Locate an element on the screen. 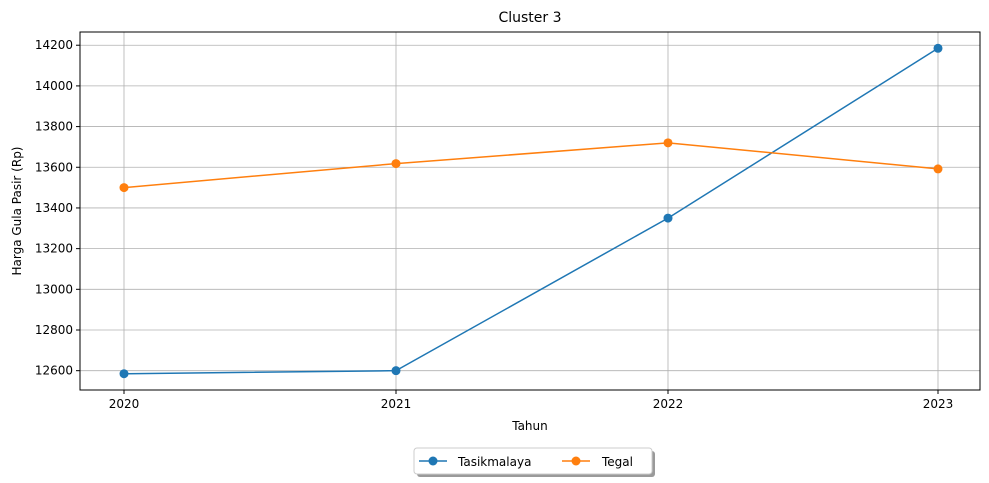  legend-label-tasikmalaya: Tasikmalaya is located at coordinates (494, 462).